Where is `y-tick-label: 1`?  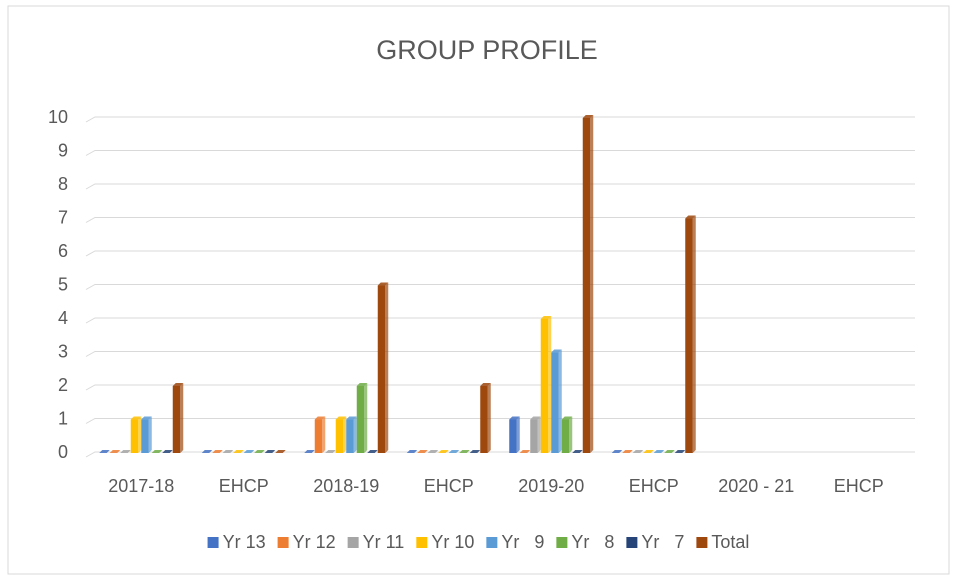
y-tick-label: 1 is located at coordinates (63, 418).